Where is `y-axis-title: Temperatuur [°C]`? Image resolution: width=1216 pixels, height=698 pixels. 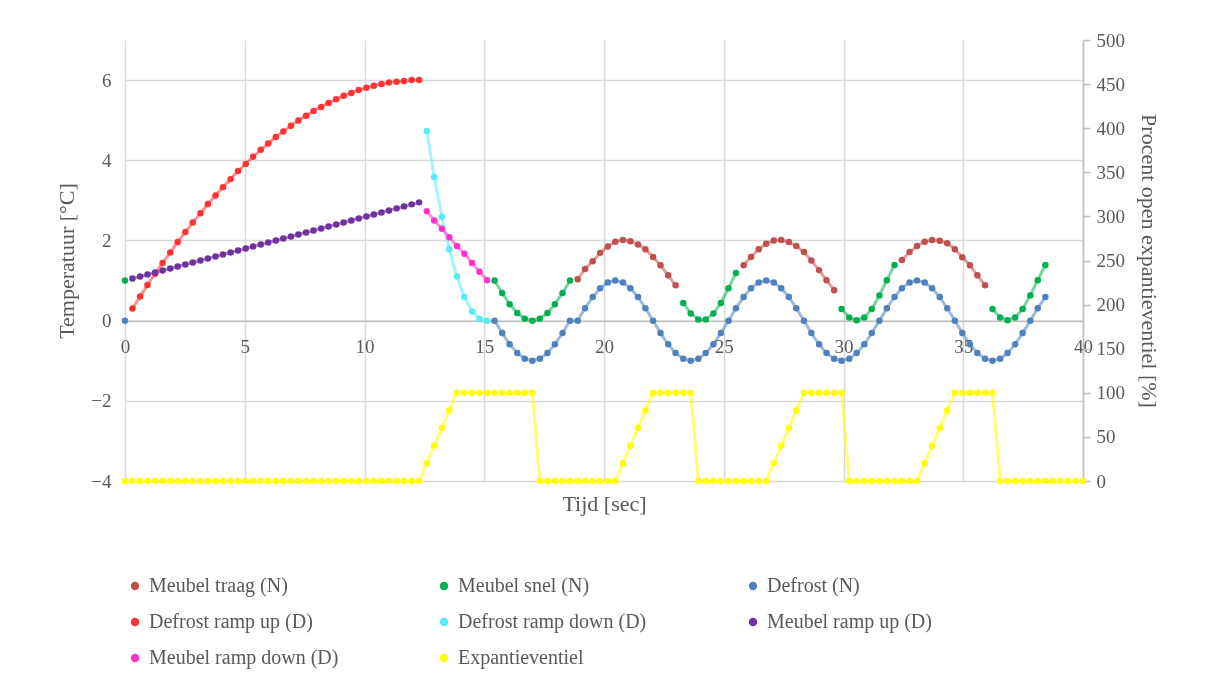 y-axis-title: Temperatuur [°C] is located at coordinates (67, 261).